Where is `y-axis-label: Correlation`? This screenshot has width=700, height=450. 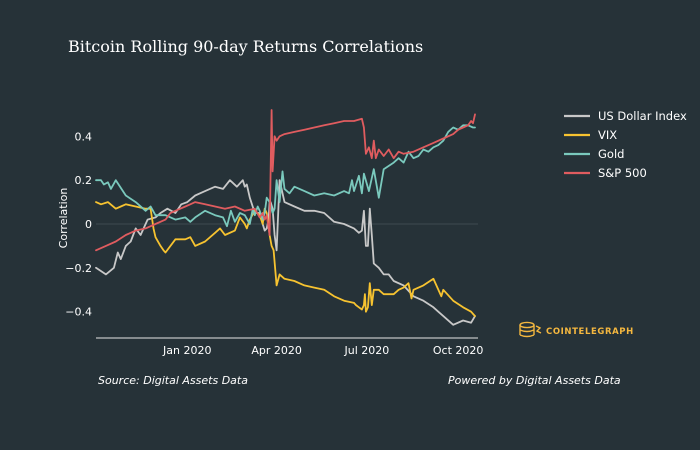 y-axis-label: Correlation is located at coordinates (63, 218).